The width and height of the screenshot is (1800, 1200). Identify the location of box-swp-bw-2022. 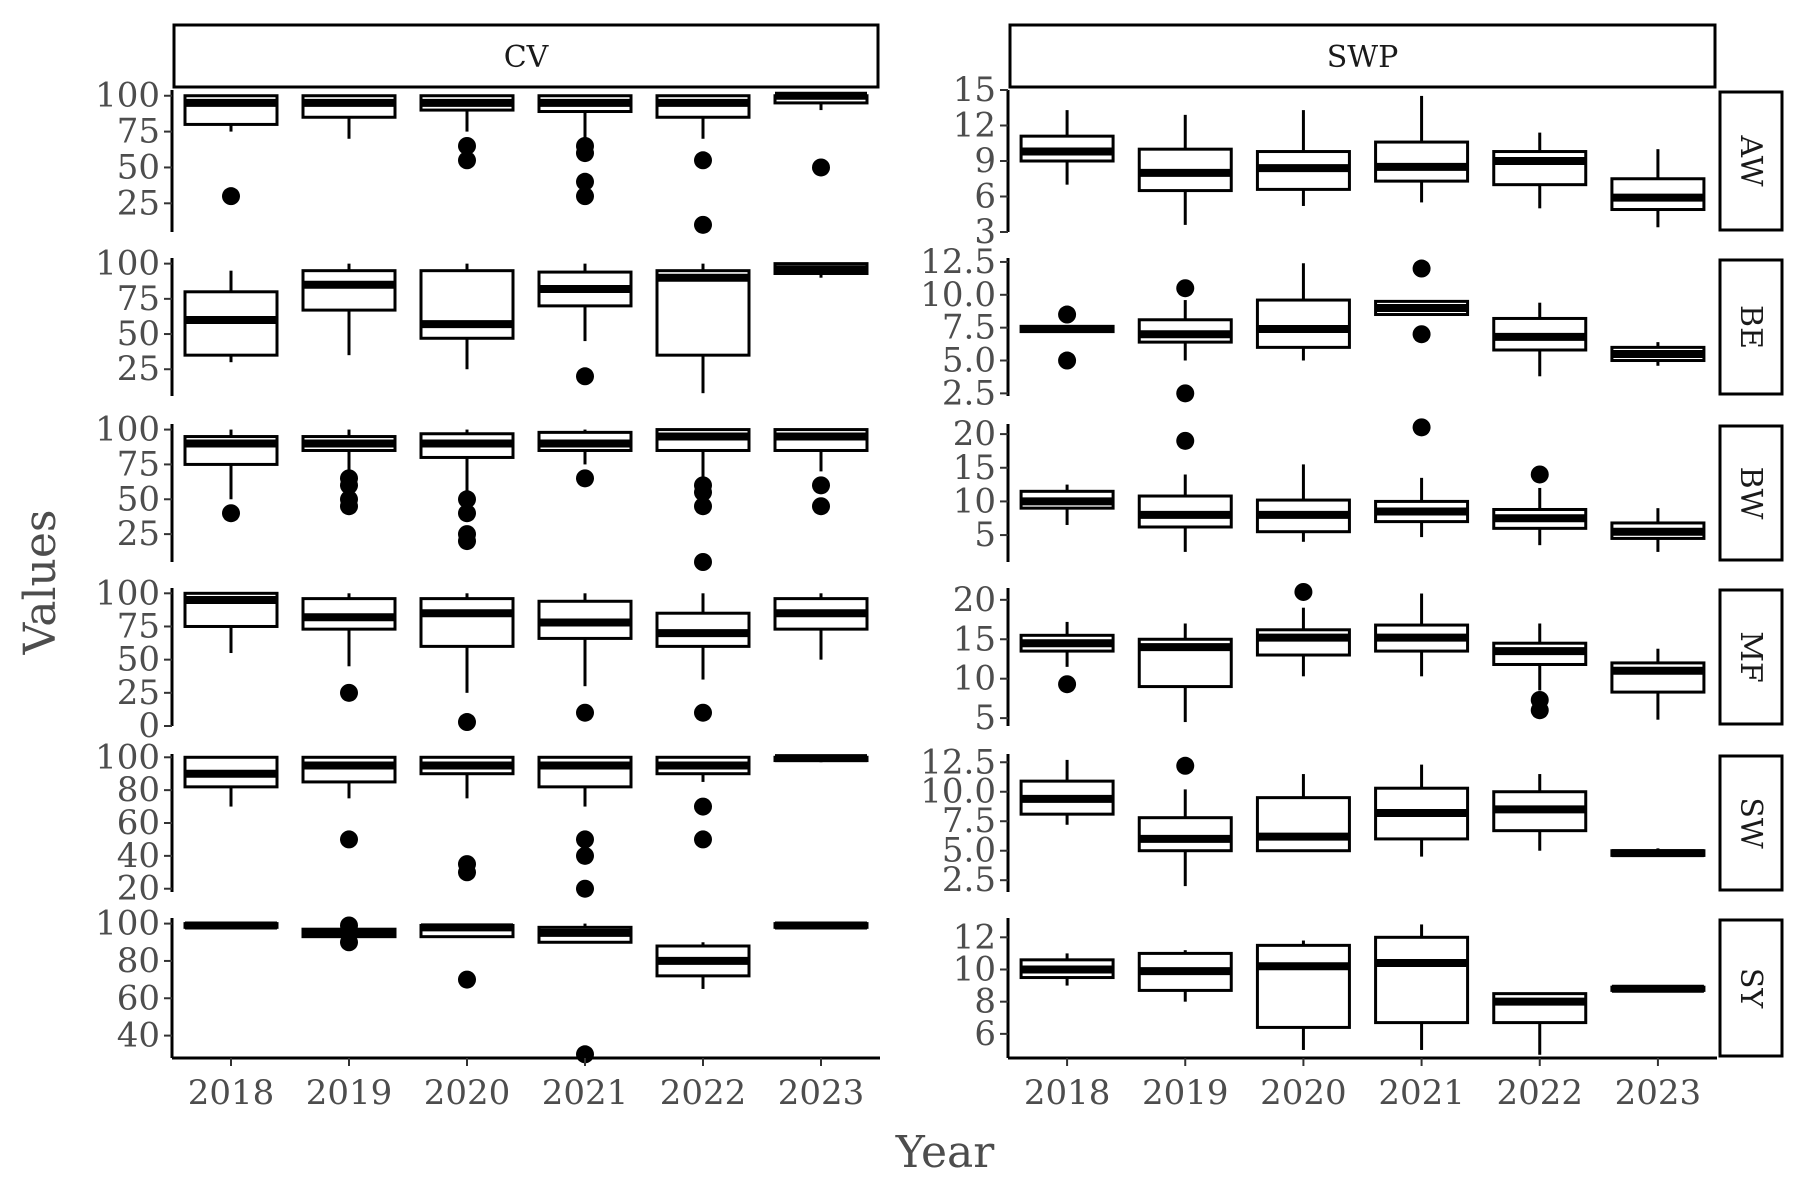
(1540, 505).